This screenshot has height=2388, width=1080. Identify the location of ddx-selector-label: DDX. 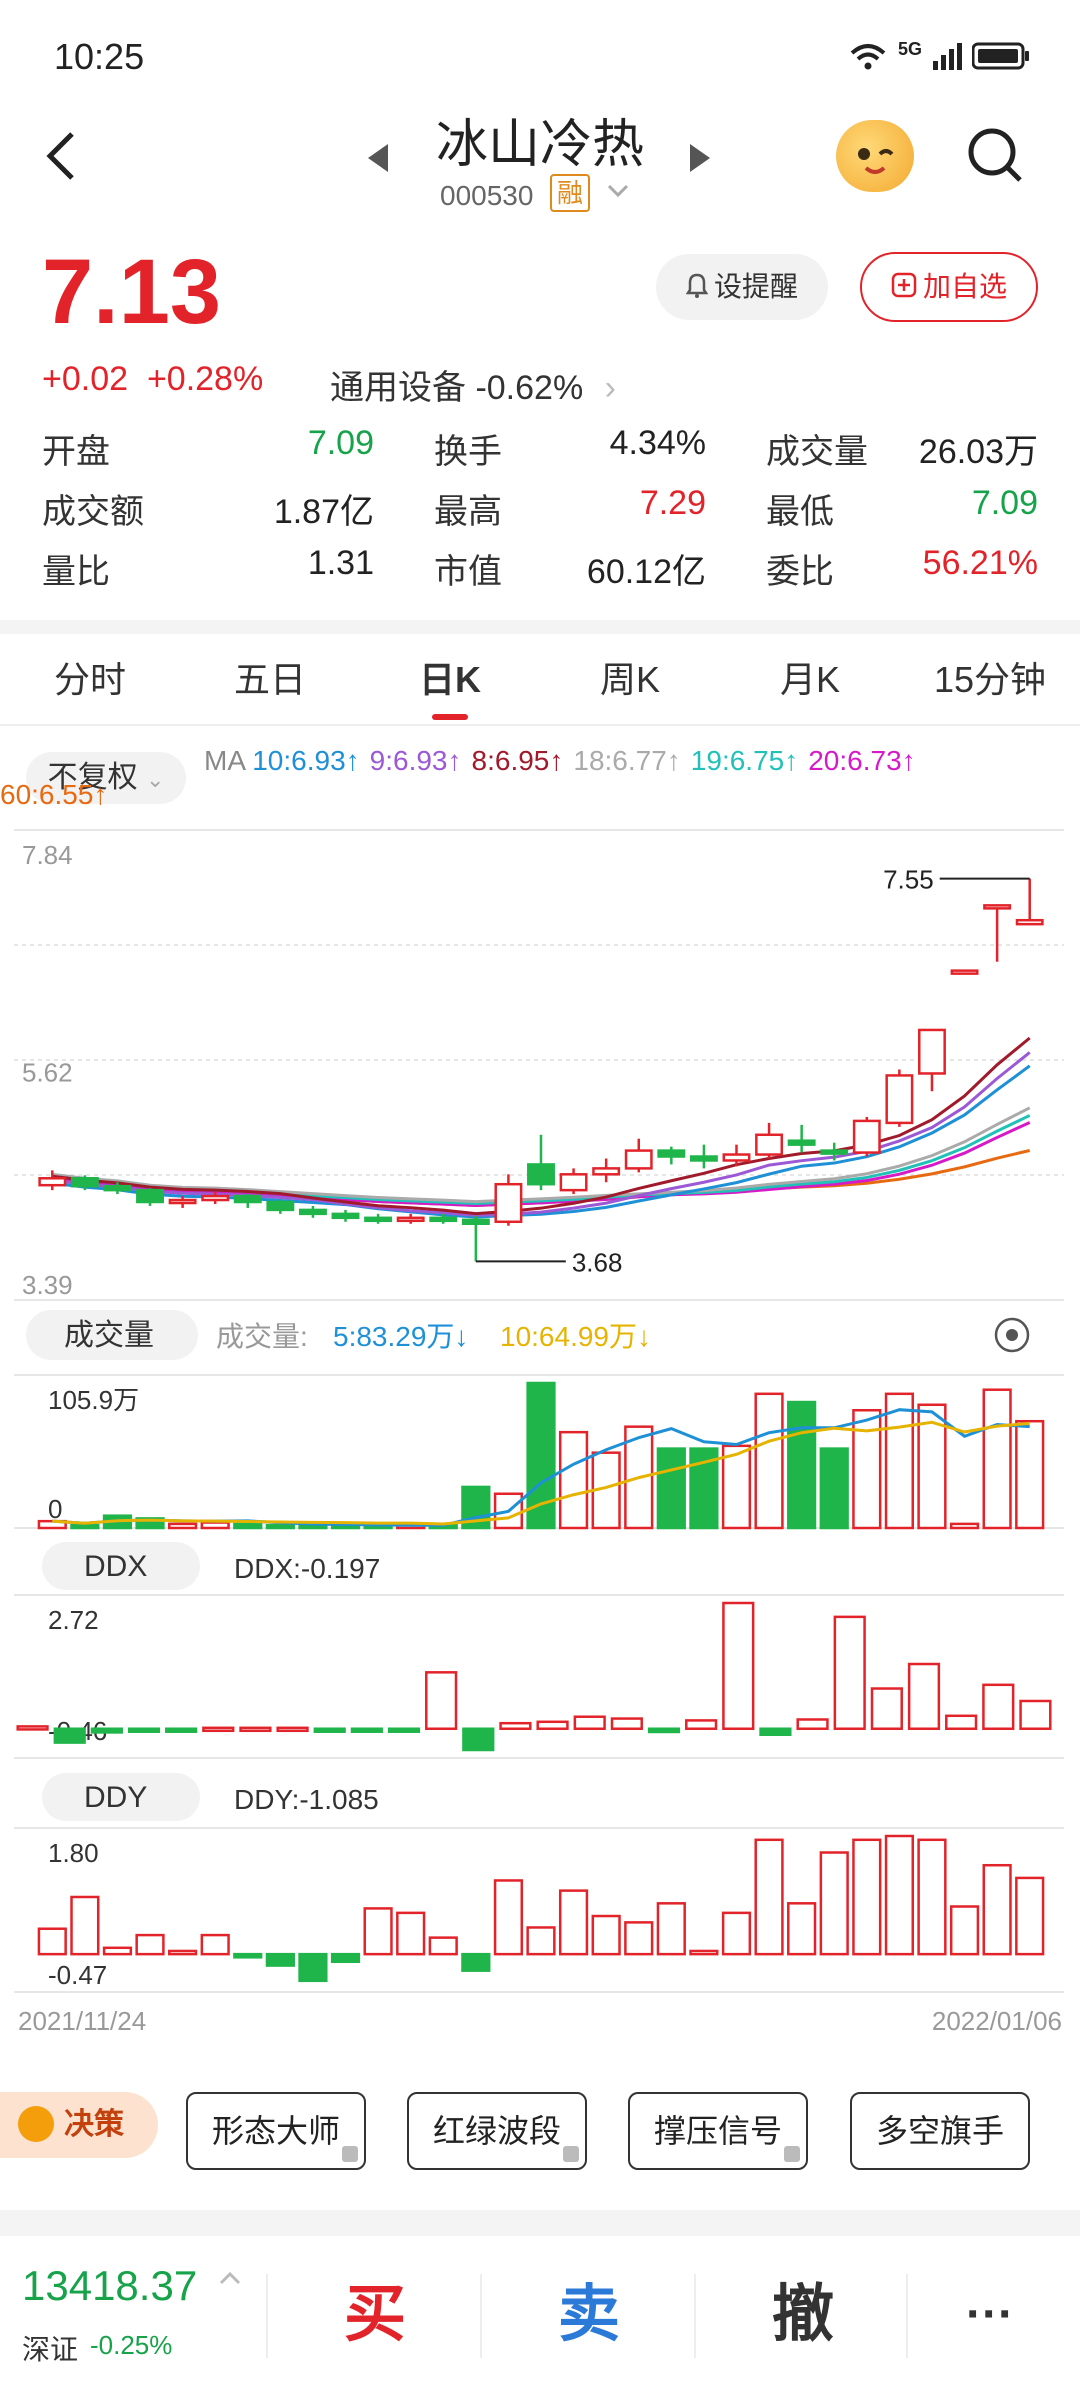
(115, 1566).